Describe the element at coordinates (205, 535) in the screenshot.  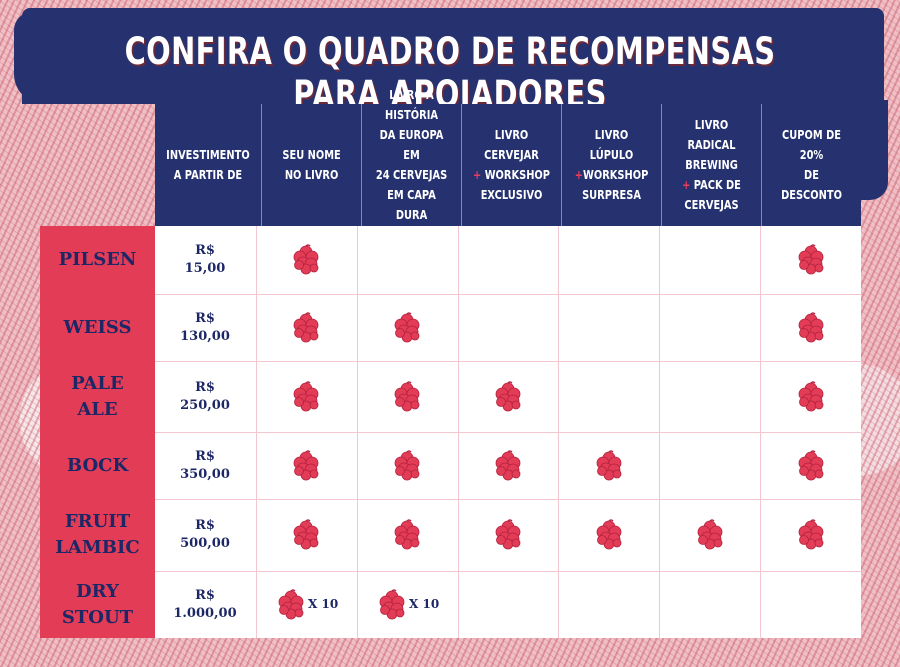
I see `tier-price: R$ 500,00` at that location.